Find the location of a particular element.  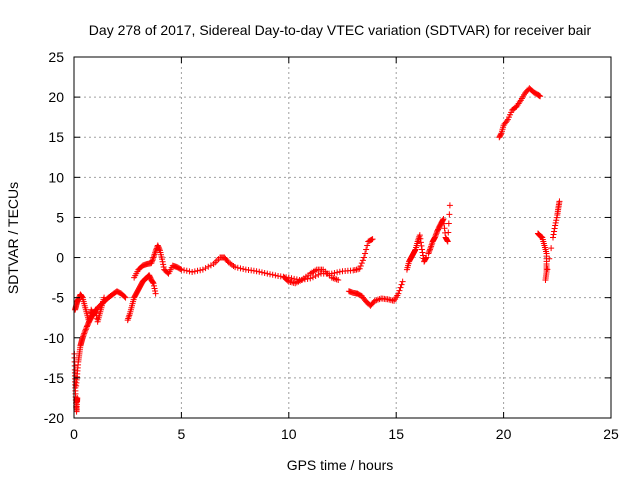

x-tick-label: 0 is located at coordinates (74, 434).